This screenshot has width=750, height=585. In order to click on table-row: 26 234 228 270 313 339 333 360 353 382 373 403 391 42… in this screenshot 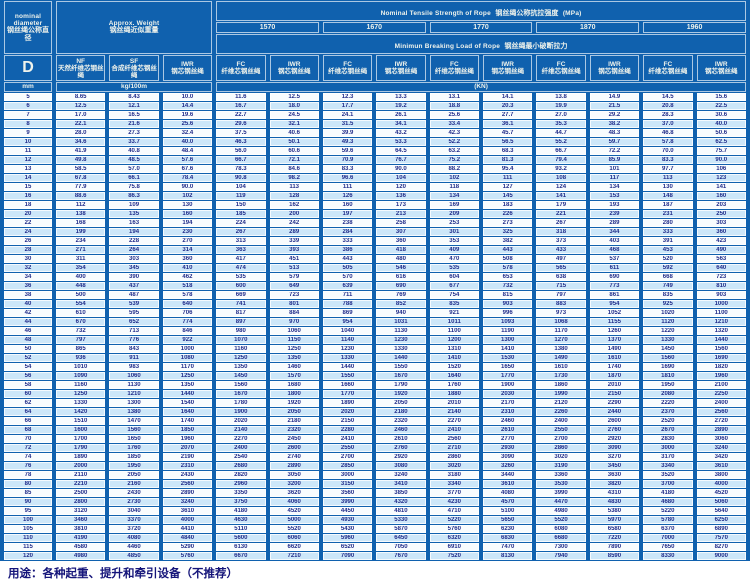, I will do `click(375, 241)`.